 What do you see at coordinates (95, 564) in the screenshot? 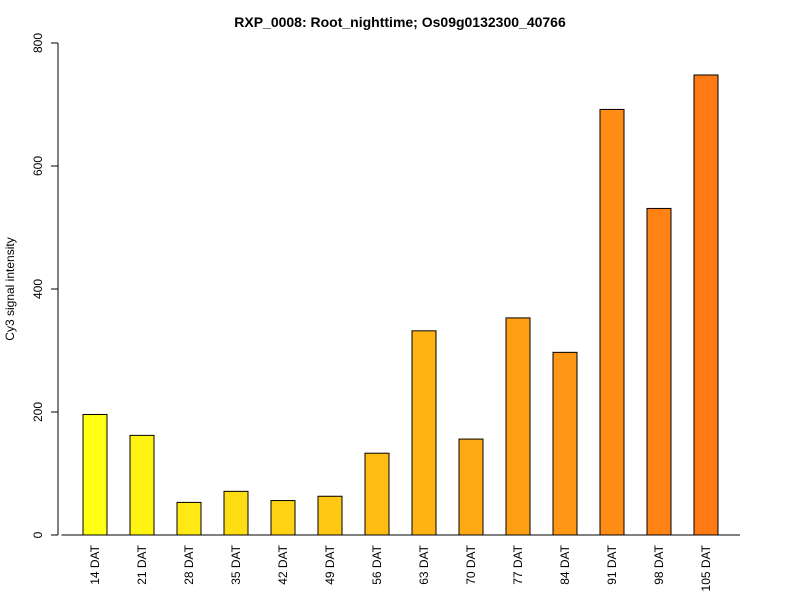
I see `x-tick-label: 14 DAT` at bounding box center [95, 564].